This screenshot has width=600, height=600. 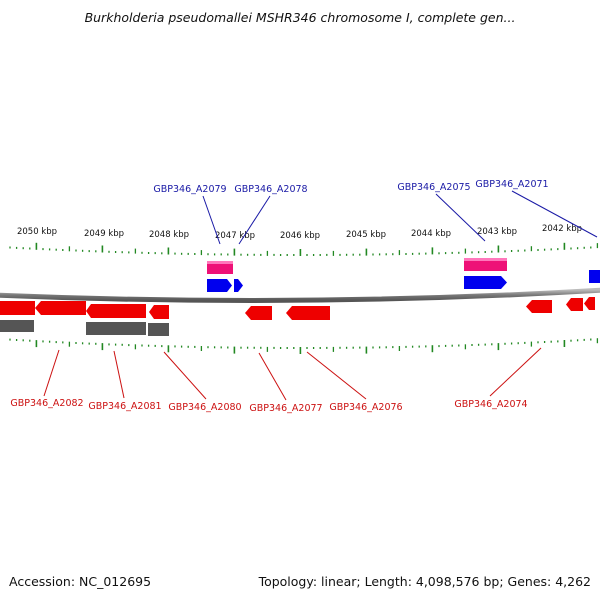 What do you see at coordinates (365, 407) in the screenshot?
I see `gene-label-reverse: GBP346_A2076` at bounding box center [365, 407].